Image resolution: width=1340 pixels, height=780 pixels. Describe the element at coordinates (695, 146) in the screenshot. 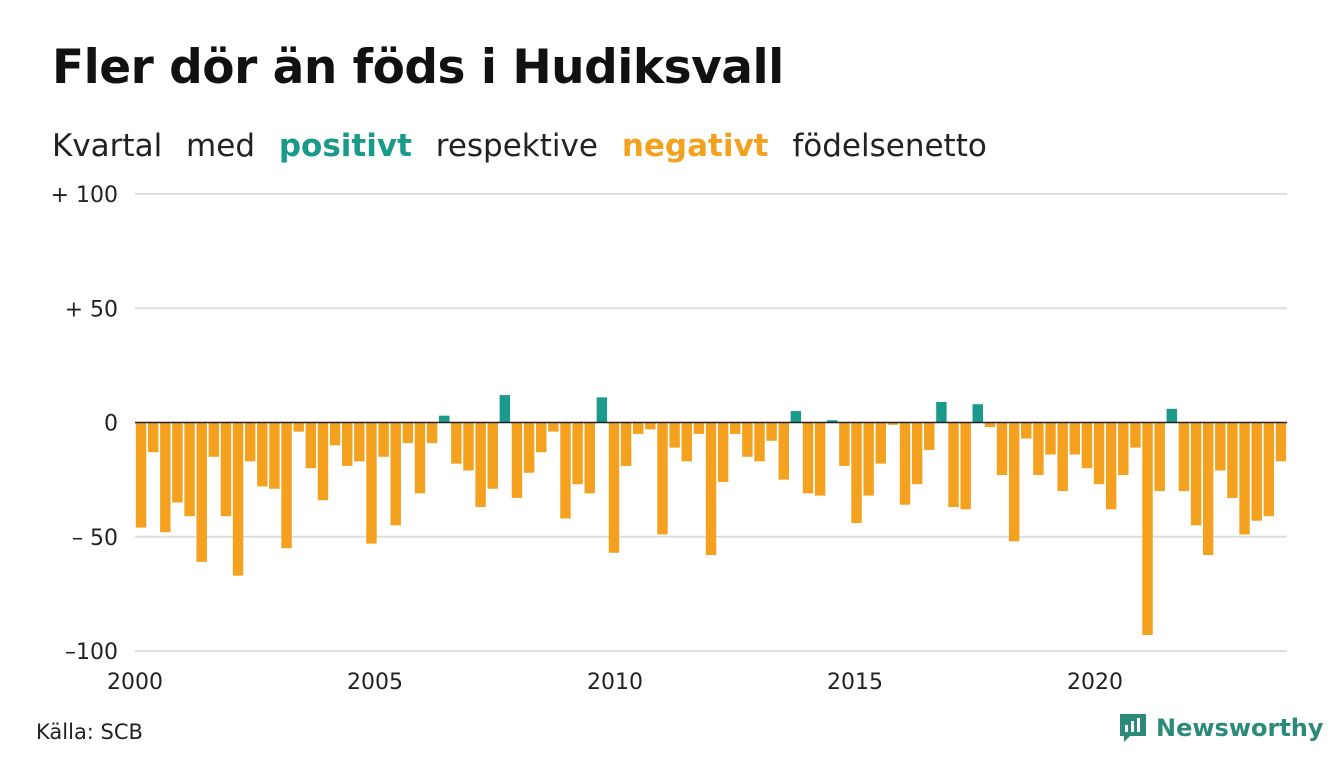

I see `subtitle-negative-word: negativt` at that location.